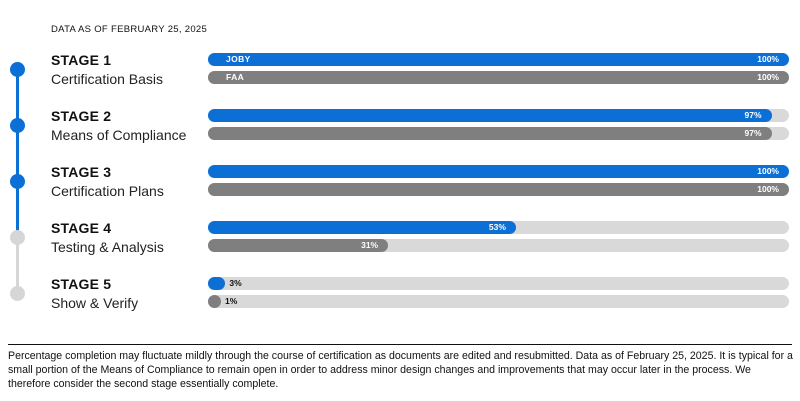  What do you see at coordinates (238, 59) in the screenshot?
I see `series-label-joby: JOBY` at bounding box center [238, 59].